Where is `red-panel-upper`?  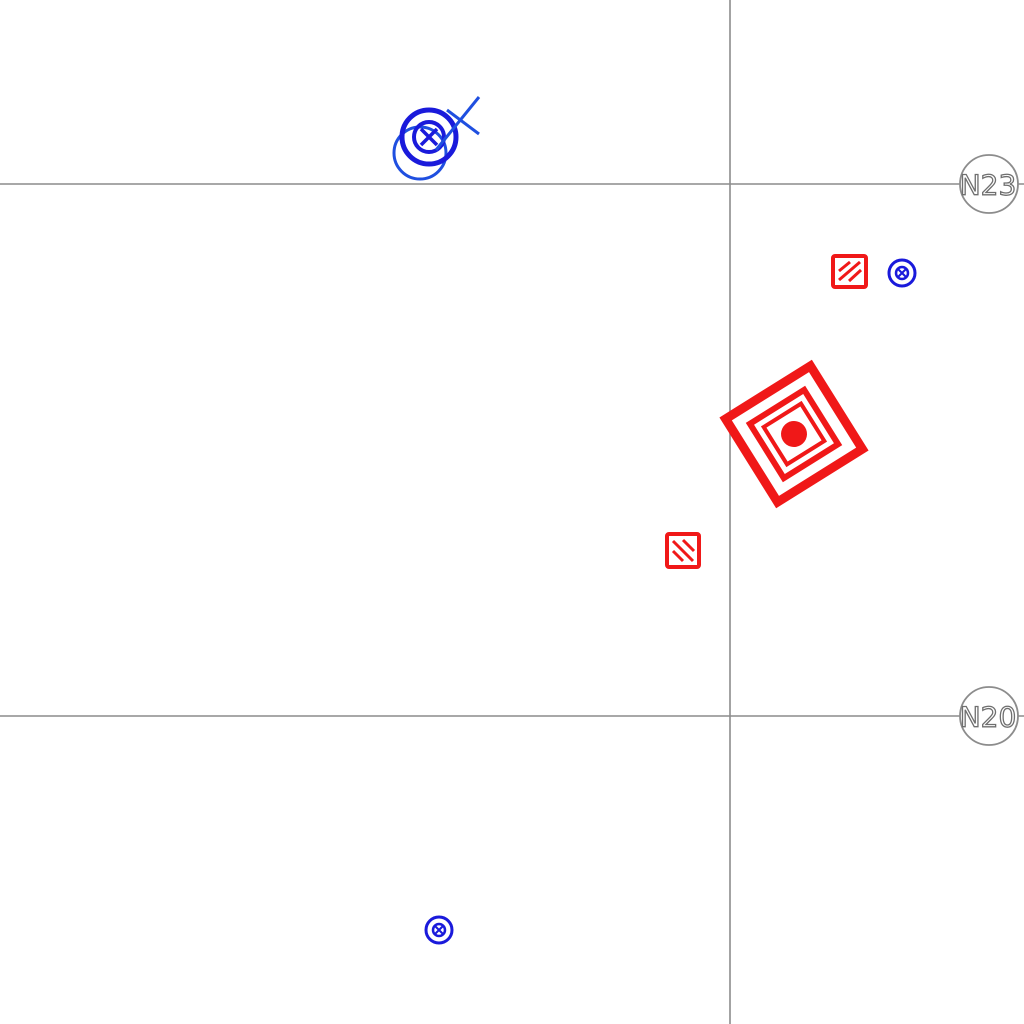
red-panel-upper is located at coordinates (849, 271).